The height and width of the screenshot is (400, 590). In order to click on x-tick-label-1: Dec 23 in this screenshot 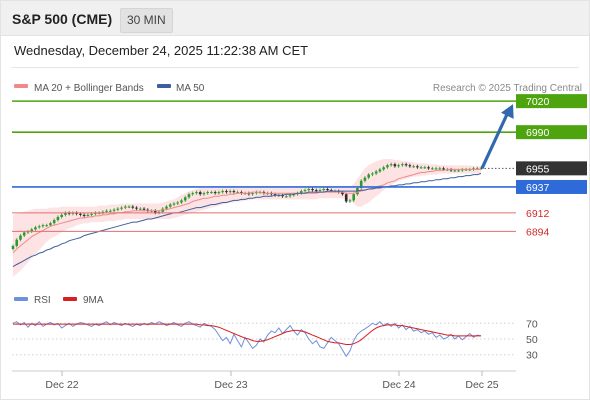, I will do `click(230, 385)`.